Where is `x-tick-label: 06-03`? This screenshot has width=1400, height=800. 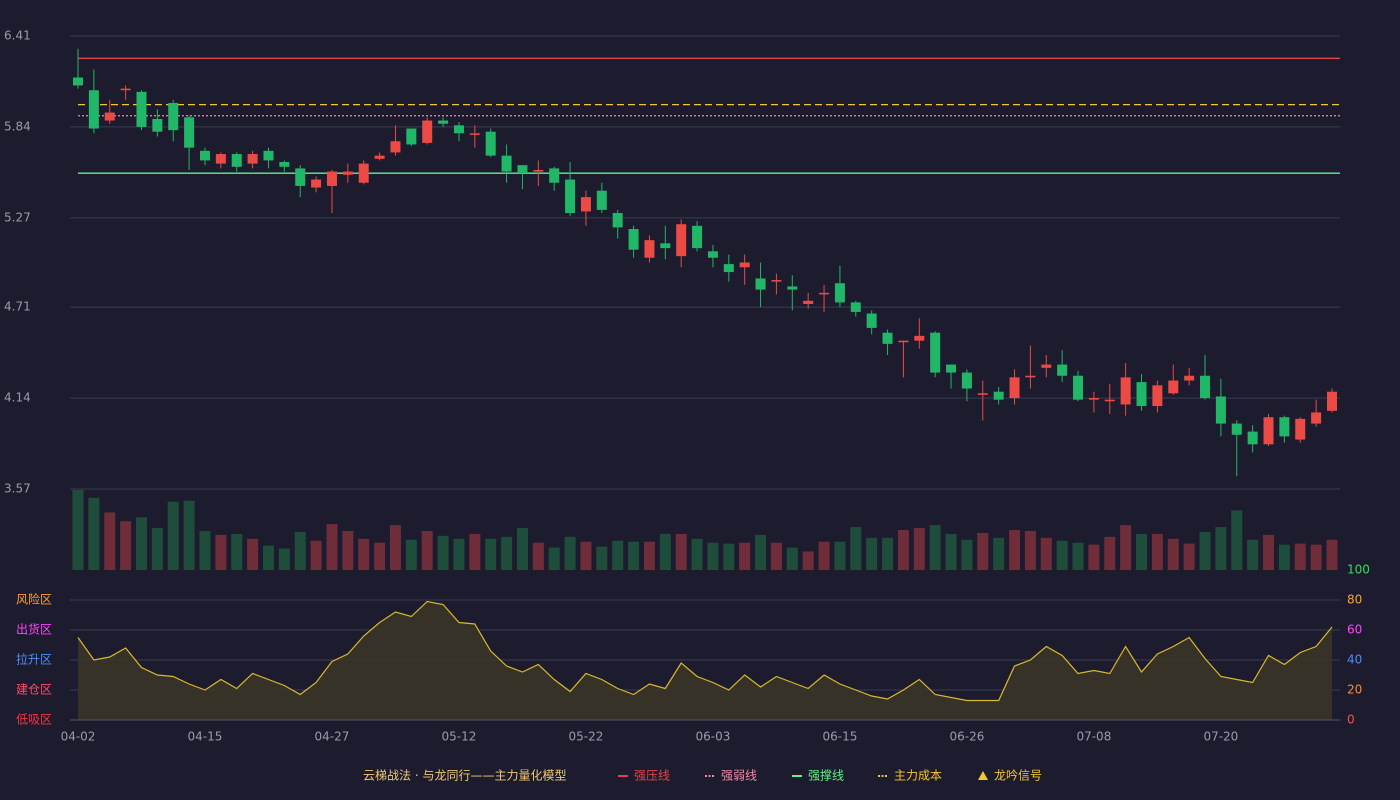 x-tick-label: 06-03 is located at coordinates (712, 737).